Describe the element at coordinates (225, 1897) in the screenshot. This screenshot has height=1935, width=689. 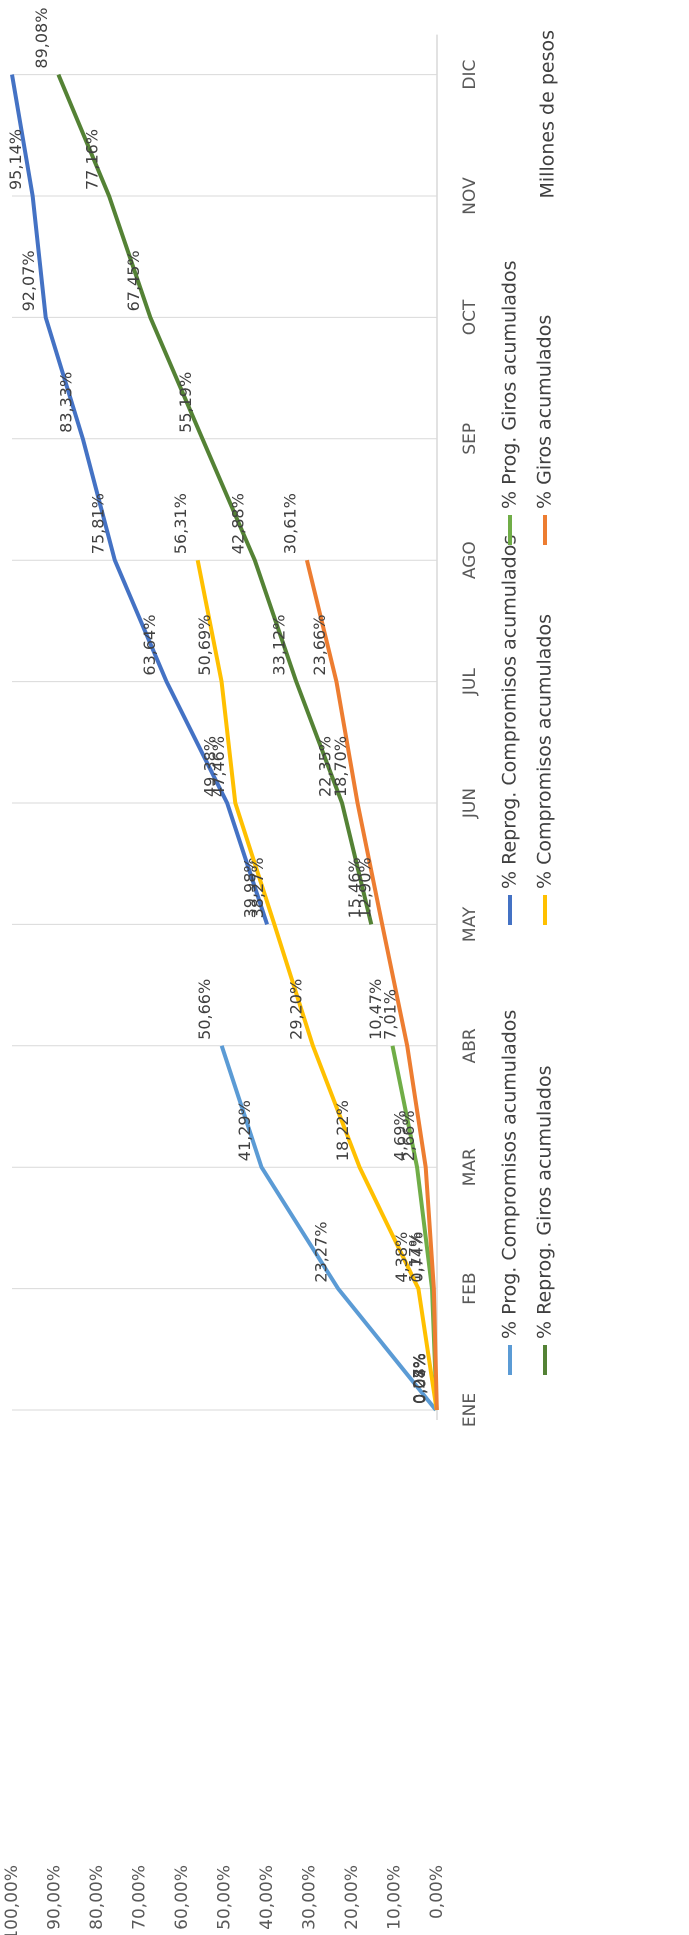
I see `y-tick-label: 50,00%` at that location.